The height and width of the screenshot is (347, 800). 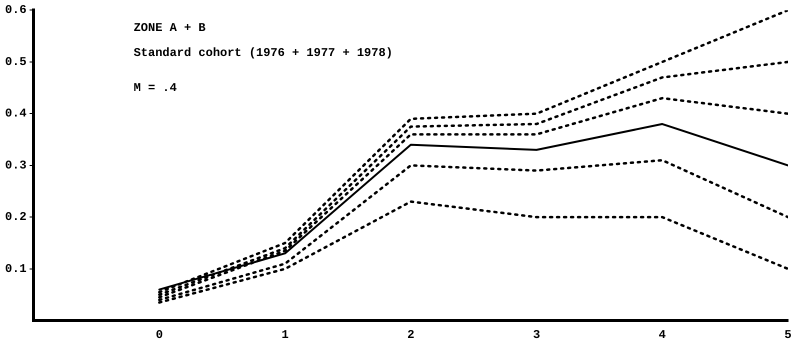 What do you see at coordinates (788, 335) in the screenshot?
I see `x-tick-label: 5` at bounding box center [788, 335].